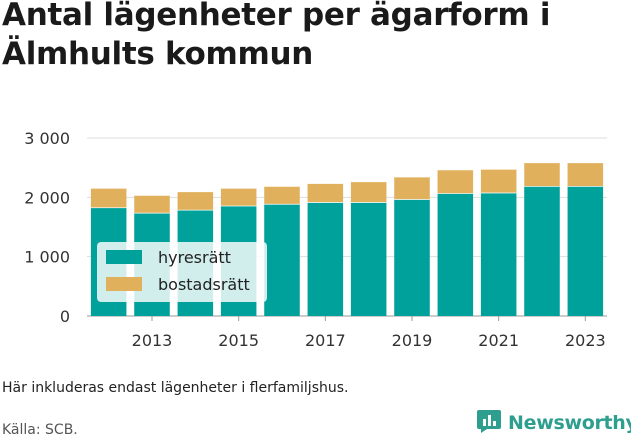 This screenshot has height=439, width=631. What do you see at coordinates (47, 227) in the screenshot?
I see `y-axis-ticks: 0 1 000 2 000 3 000` at bounding box center [47, 227].